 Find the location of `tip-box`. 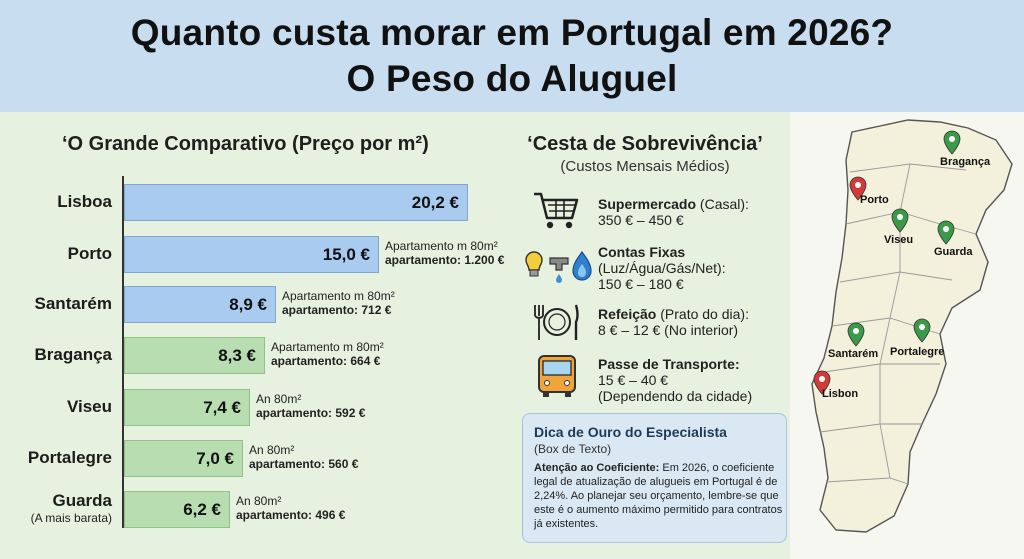

tip-box is located at coordinates (654, 478).